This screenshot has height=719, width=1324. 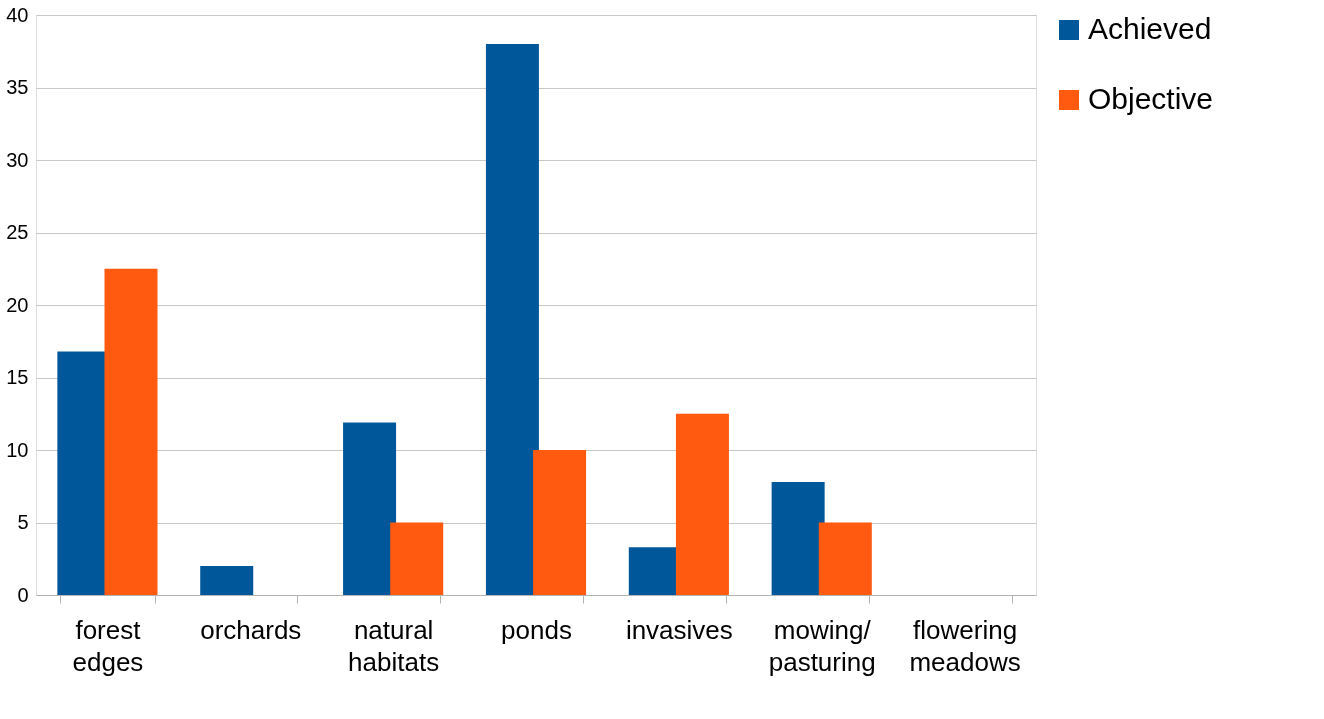 I want to click on legend-label: Achieved, so click(x=1150, y=28).